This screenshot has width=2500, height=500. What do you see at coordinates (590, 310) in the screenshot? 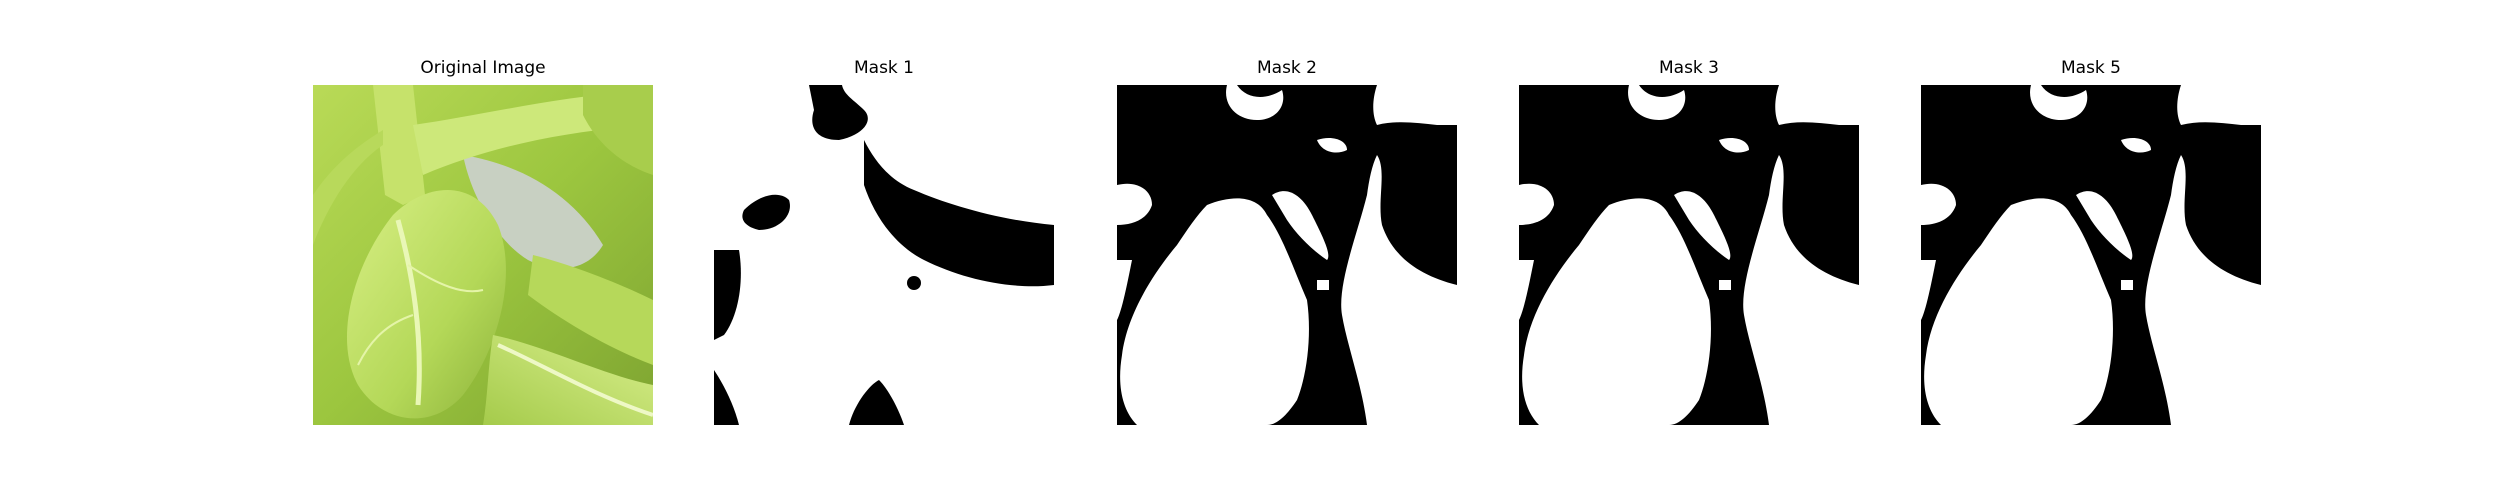
I see `right-leaf` at bounding box center [590, 310].